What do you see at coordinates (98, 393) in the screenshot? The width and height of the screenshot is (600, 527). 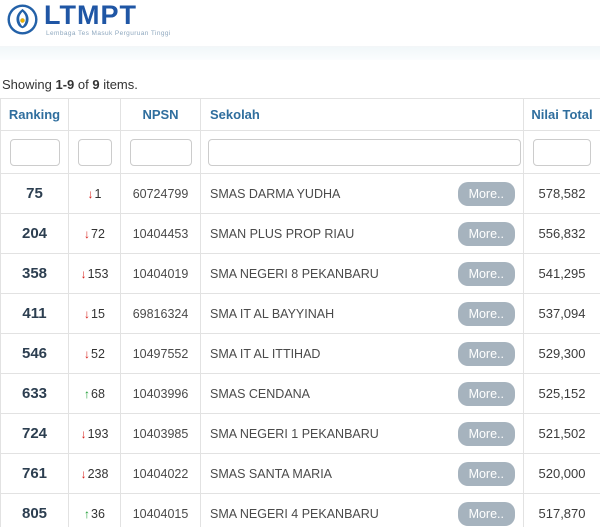 I see `change-value: 68` at bounding box center [98, 393].